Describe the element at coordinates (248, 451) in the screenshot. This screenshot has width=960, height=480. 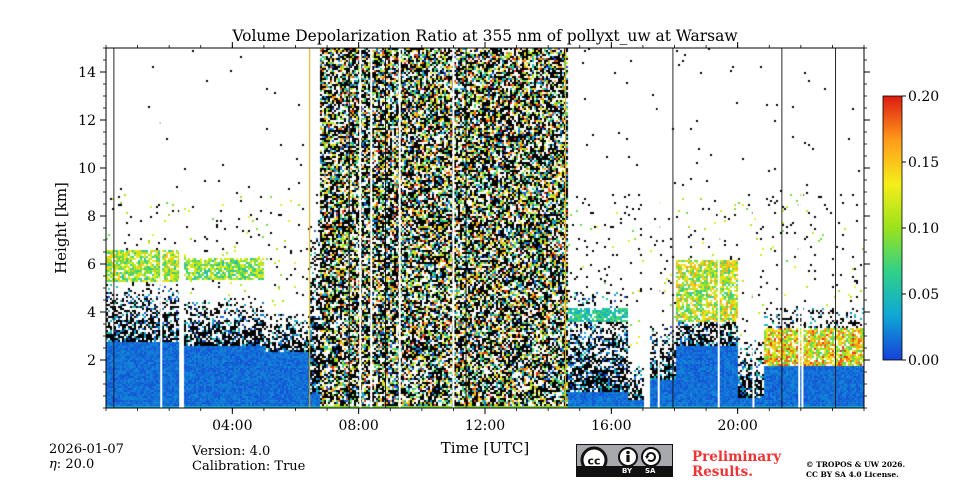
I see `footer-version: Version: 4.0` at that location.